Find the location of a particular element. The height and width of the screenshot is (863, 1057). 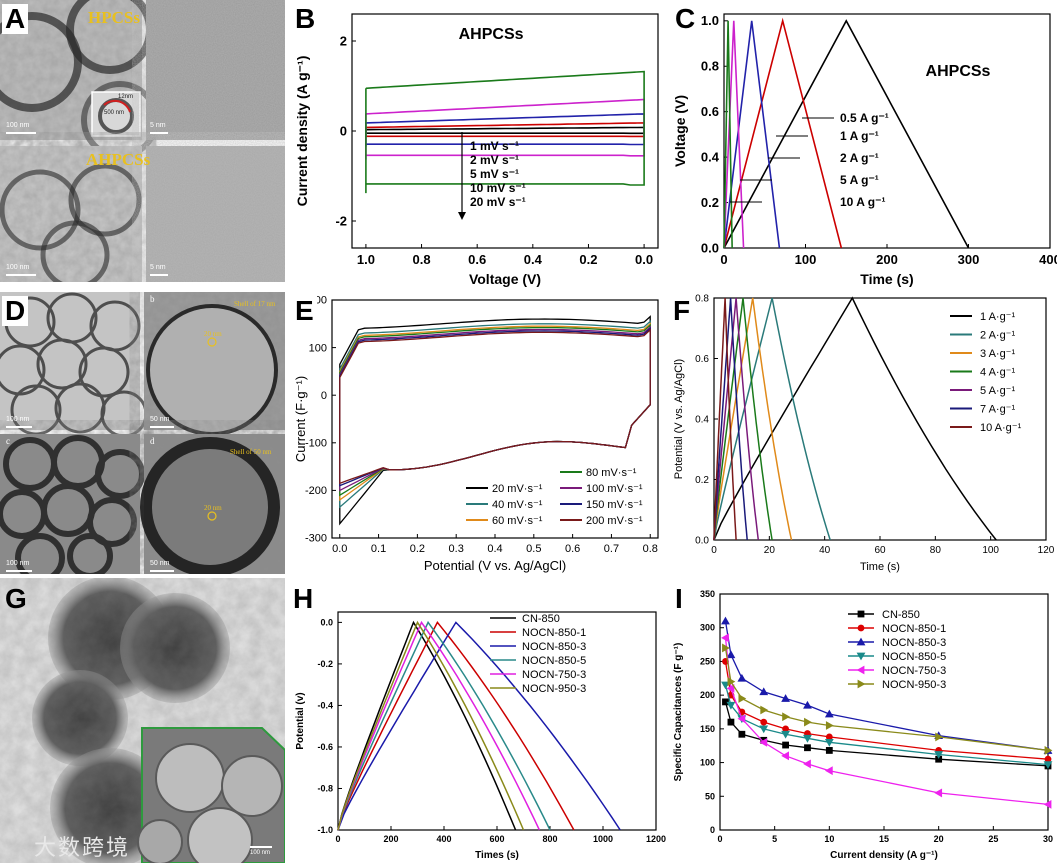

h-ylabel: Potential (v) is located at coordinates (300, 720).